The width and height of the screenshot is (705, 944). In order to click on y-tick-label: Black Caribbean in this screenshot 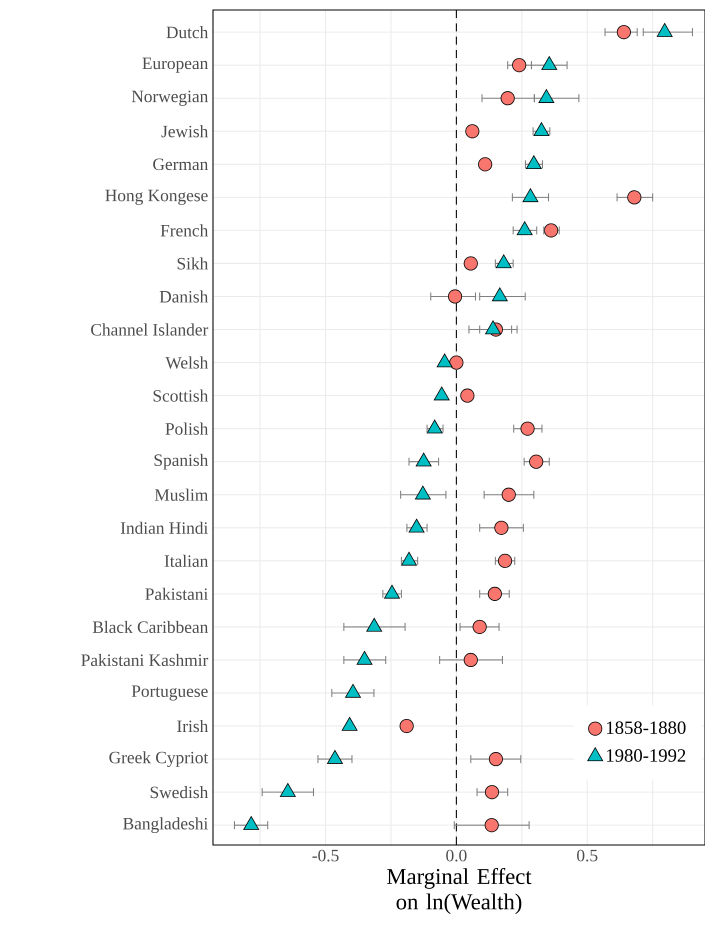, I will do `click(150, 627)`.